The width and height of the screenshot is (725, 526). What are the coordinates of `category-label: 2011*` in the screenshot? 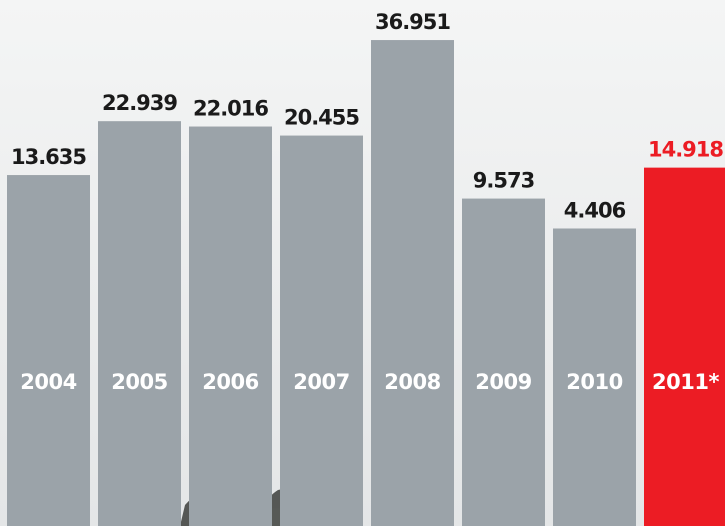 It's located at (685, 382).